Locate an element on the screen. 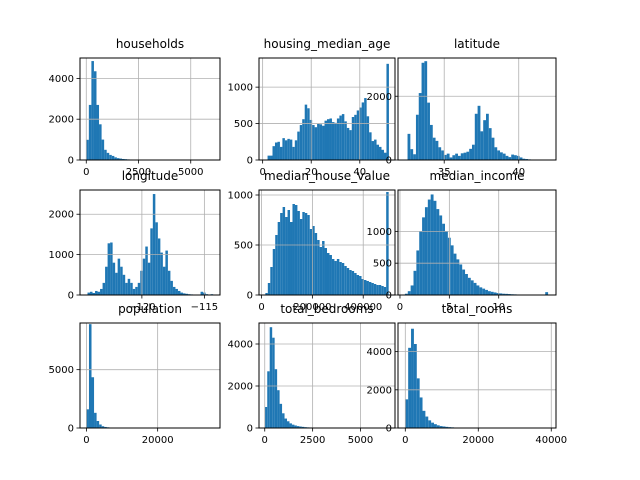  x-tick-label: 10 is located at coordinates (498, 307).